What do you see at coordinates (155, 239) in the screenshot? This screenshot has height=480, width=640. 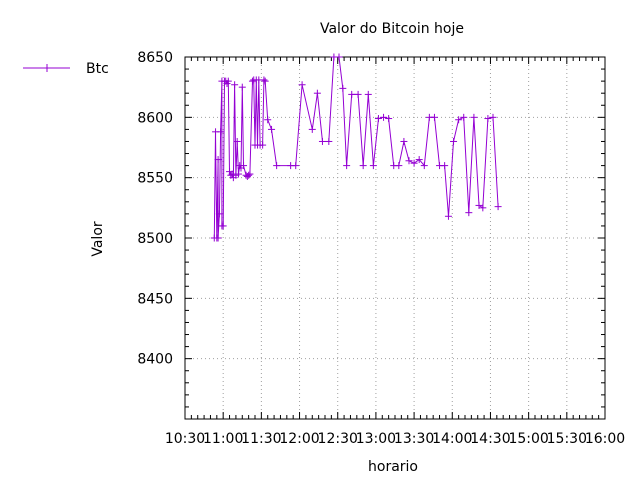 I see `y-tick-label: 8500` at bounding box center [155, 239].